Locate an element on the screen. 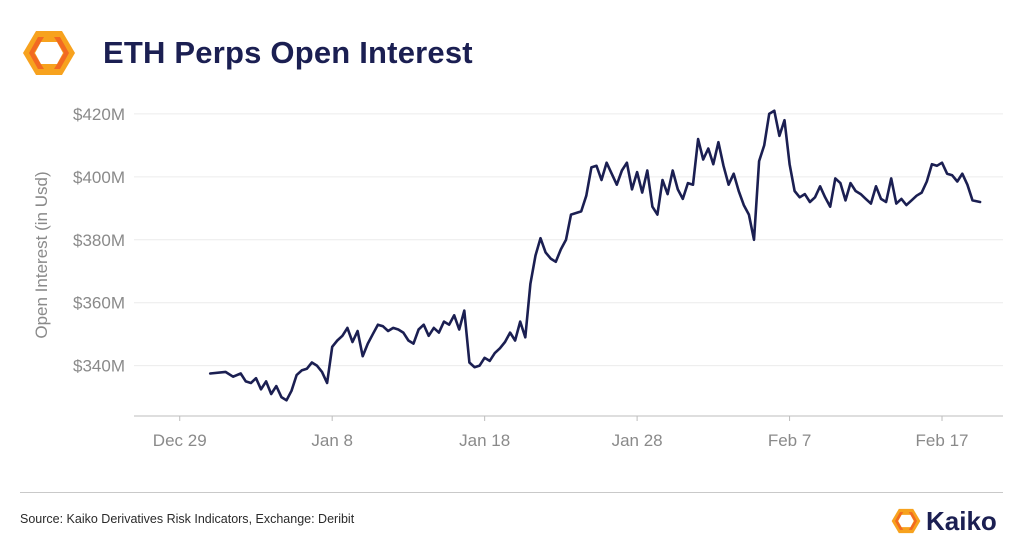  y-tick-label: $340M is located at coordinates (99, 366).